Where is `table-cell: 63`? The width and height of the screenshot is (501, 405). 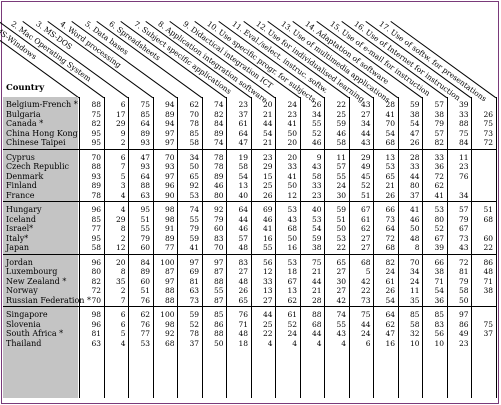 table-cell: 63 is located at coordinates (194, 290).